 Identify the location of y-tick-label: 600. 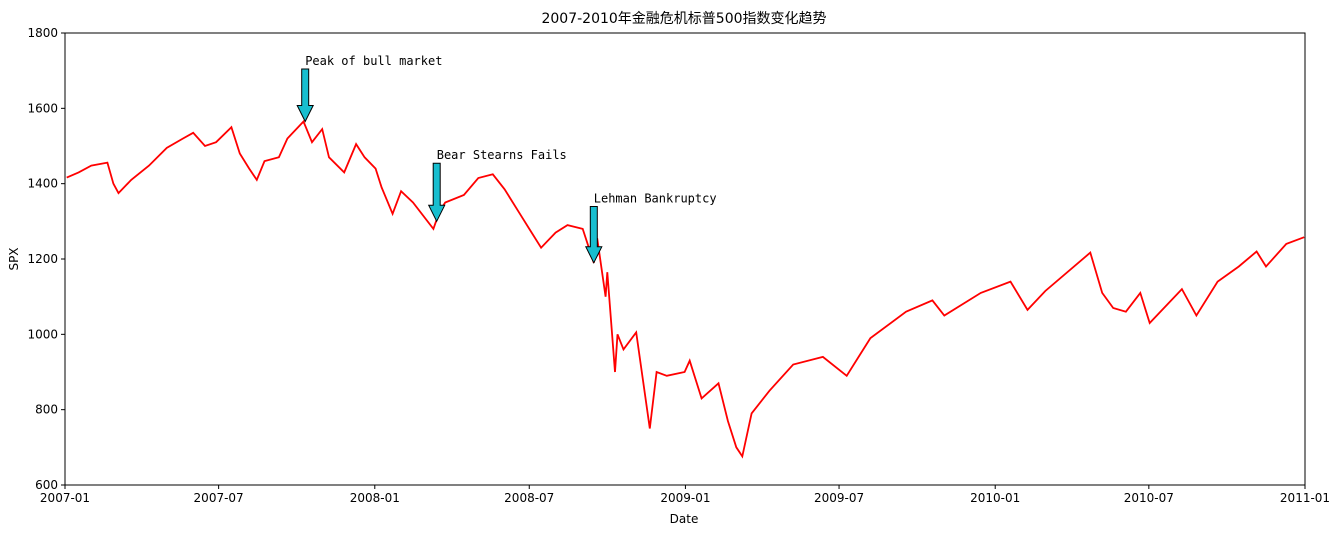
(46, 485).